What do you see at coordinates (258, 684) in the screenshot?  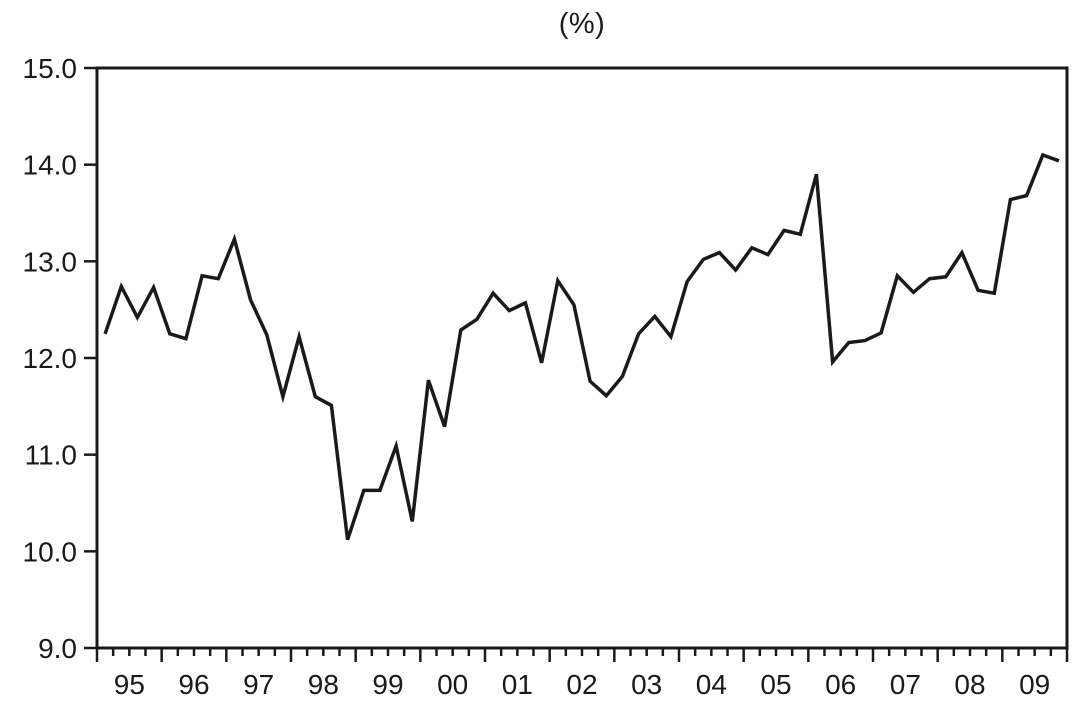 I see `x-axis-label: 97` at bounding box center [258, 684].